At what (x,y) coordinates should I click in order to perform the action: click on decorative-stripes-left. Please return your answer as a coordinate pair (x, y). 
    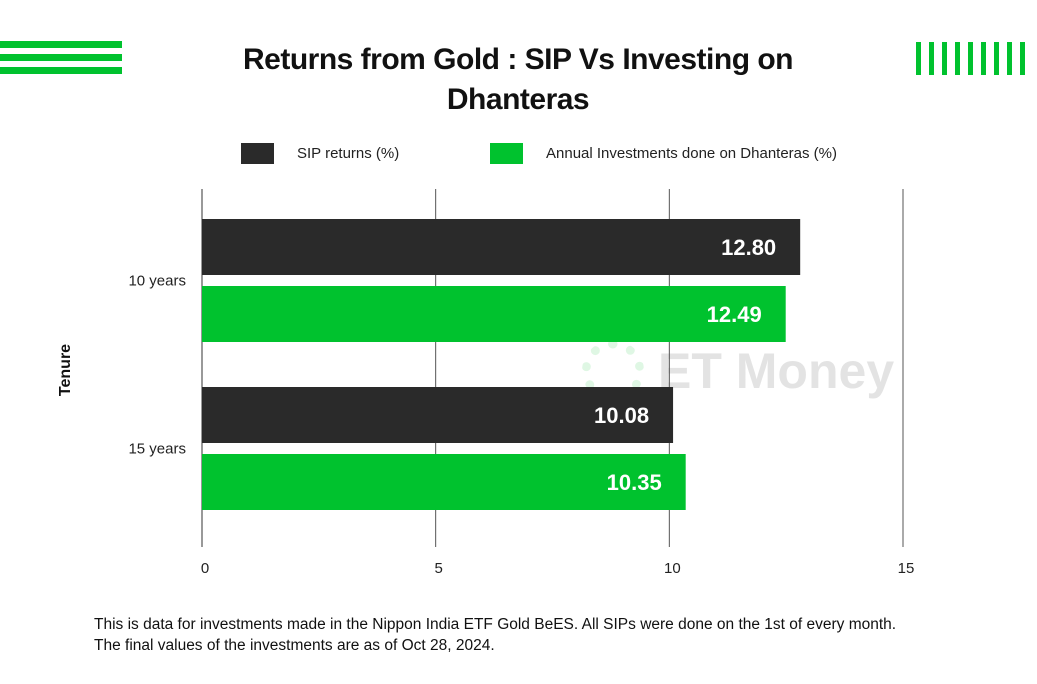
    Looking at the image, I should click on (61, 60).